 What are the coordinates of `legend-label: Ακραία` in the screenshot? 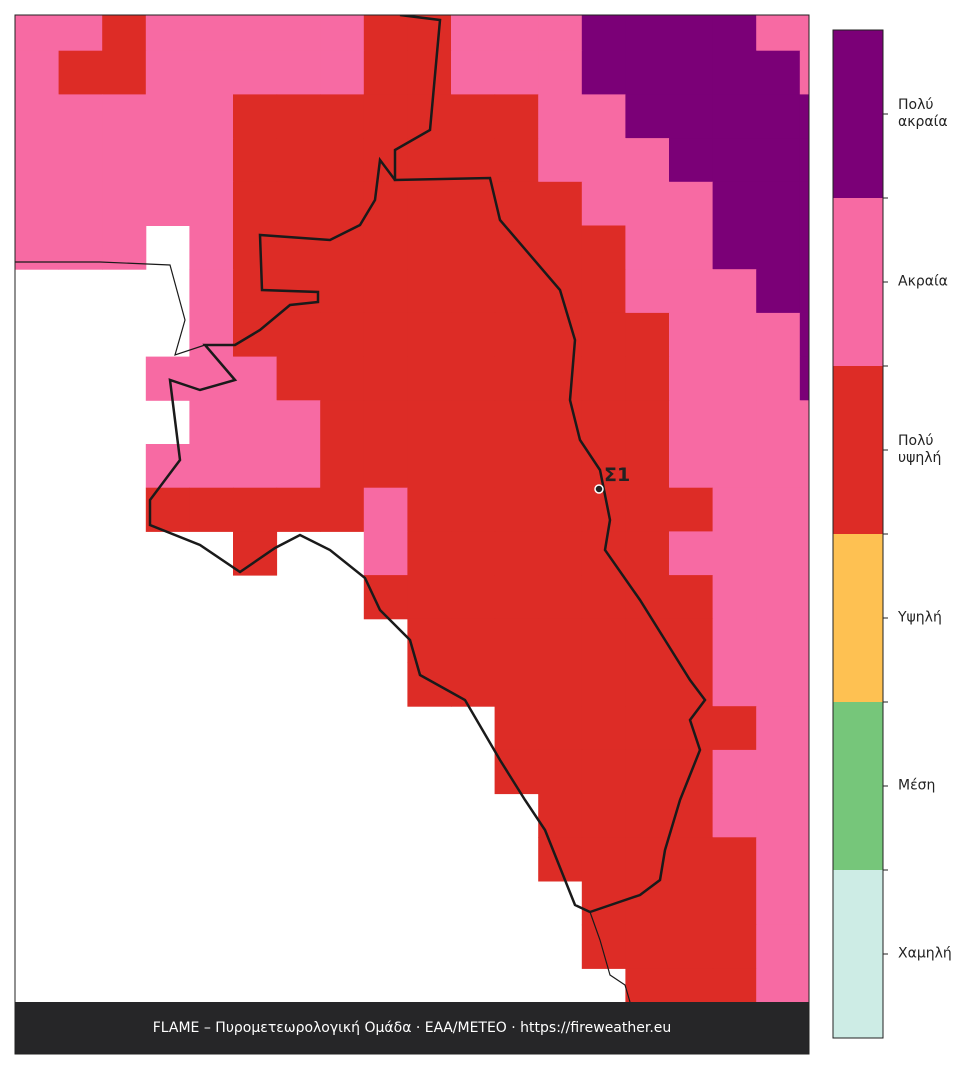 It's located at (923, 281).